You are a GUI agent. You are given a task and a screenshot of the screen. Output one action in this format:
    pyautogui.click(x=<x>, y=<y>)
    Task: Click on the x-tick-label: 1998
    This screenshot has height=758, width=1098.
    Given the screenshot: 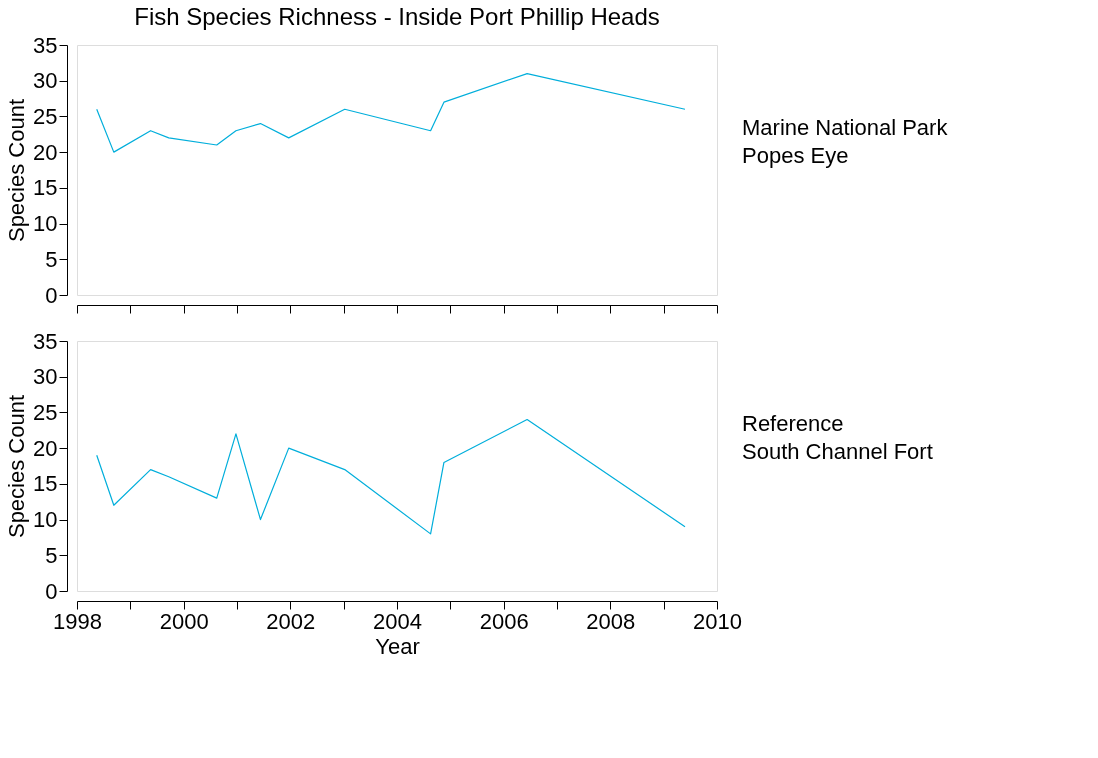 What is the action you would take?
    pyautogui.click(x=77, y=621)
    